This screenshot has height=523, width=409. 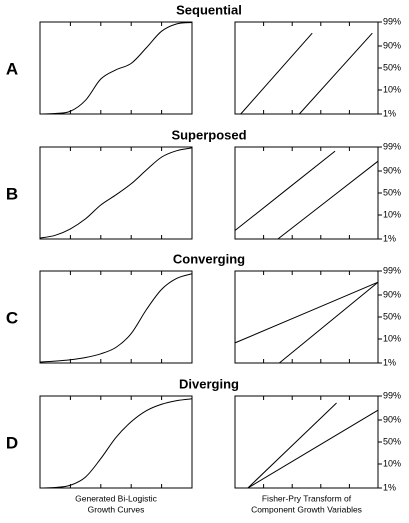 I want to click on caption: Growth Curves, so click(x=116, y=509).